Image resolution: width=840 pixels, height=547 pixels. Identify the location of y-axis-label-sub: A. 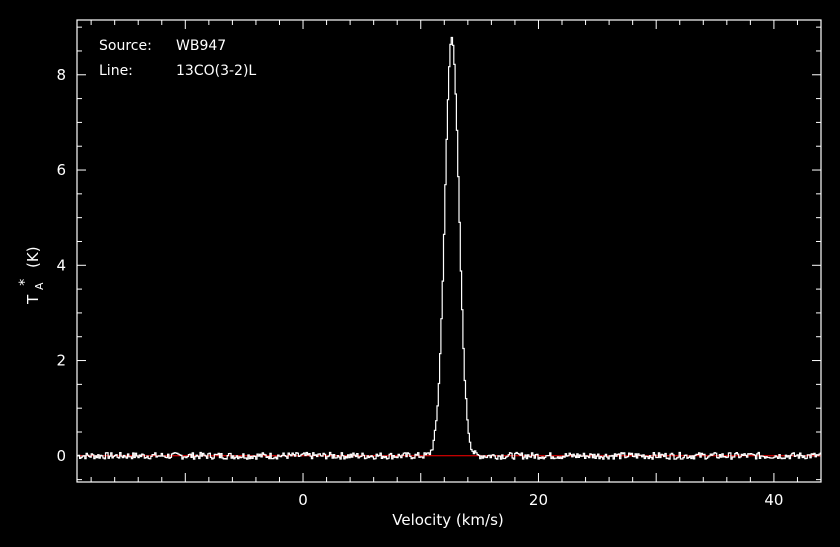
(39, 286).